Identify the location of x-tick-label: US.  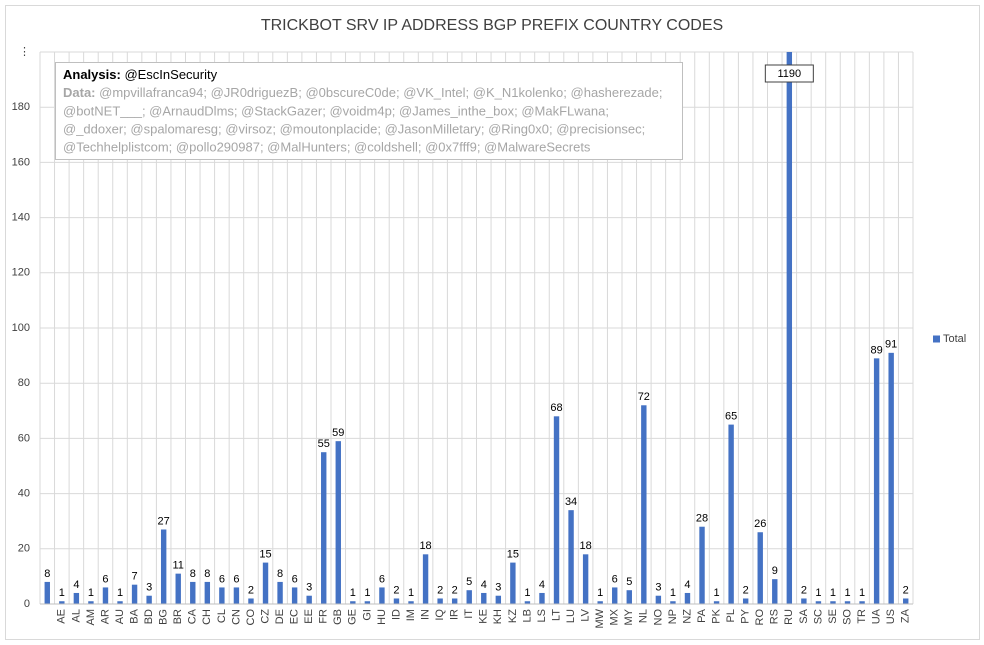
(891, 616).